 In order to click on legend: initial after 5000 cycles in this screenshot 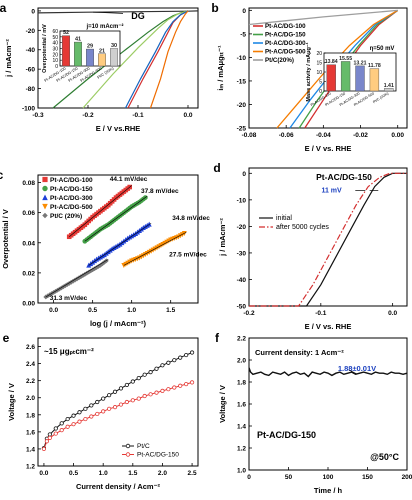, I will do `click(294, 223)`.